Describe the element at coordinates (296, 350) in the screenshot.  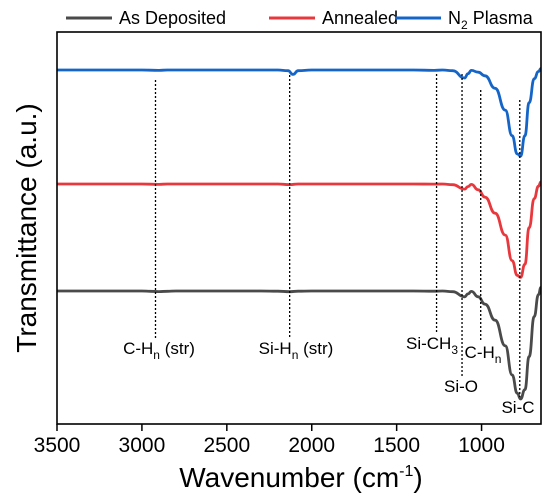
I see `annotation-label-1: Si-Hn (str)` at that location.